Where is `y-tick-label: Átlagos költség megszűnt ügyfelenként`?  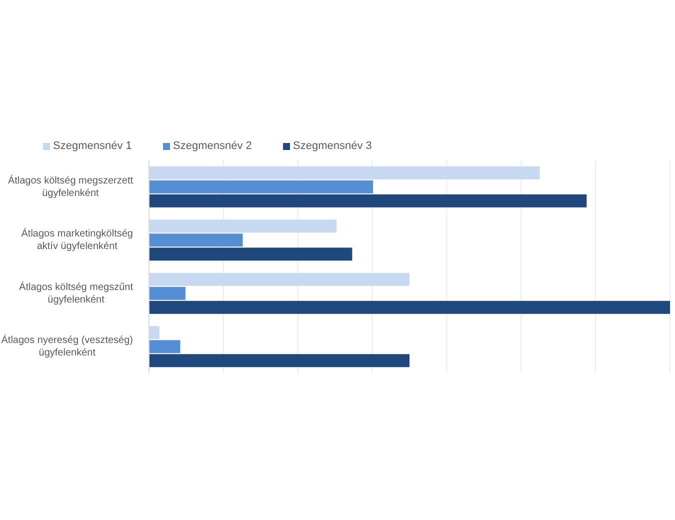
y-tick-label: Átlagos költség megszűnt ügyfelenként is located at coordinates (76, 292).